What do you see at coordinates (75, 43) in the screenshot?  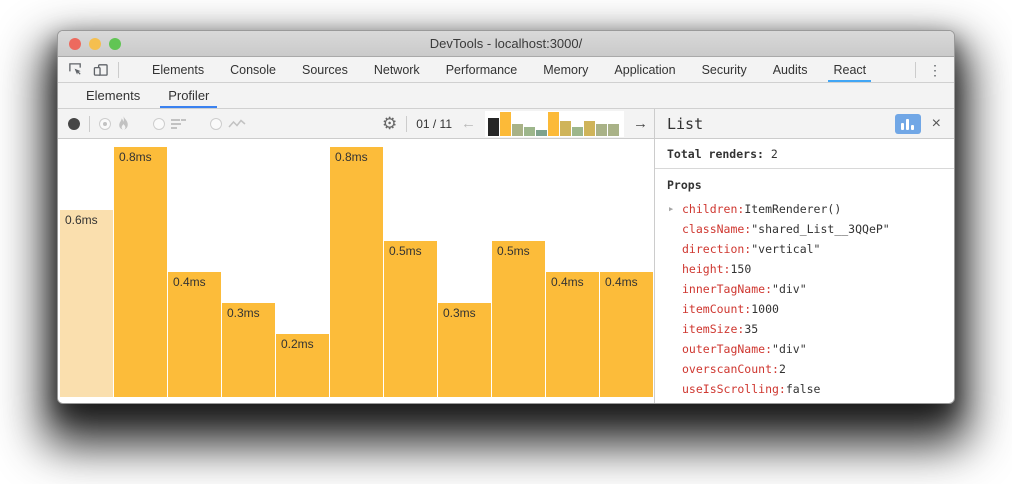 I see `traffic-light-close` at bounding box center [75, 43].